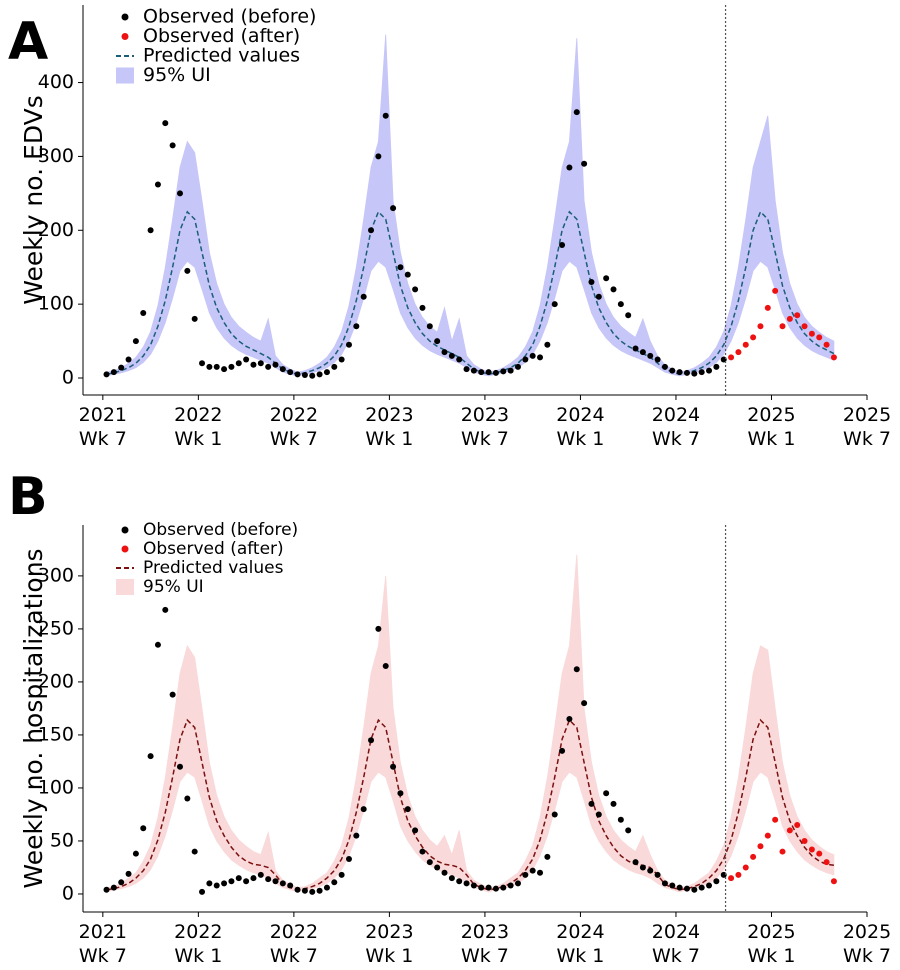 The image size is (900, 970). Describe the element at coordinates (229, 17) in the screenshot. I see `legend-label: Observed (before)` at that location.